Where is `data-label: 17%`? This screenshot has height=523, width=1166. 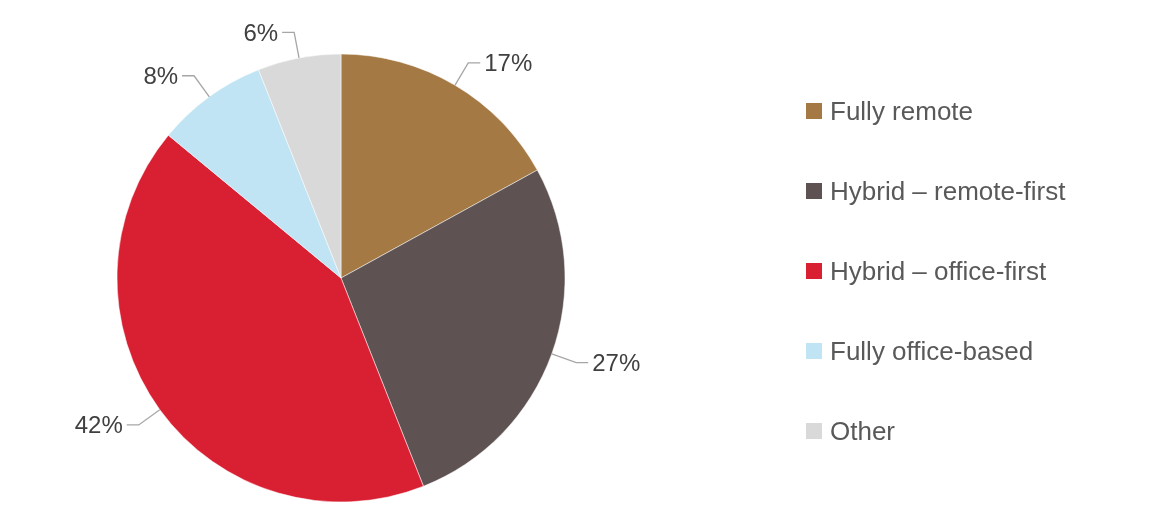 data-label: 17% is located at coordinates (508, 63).